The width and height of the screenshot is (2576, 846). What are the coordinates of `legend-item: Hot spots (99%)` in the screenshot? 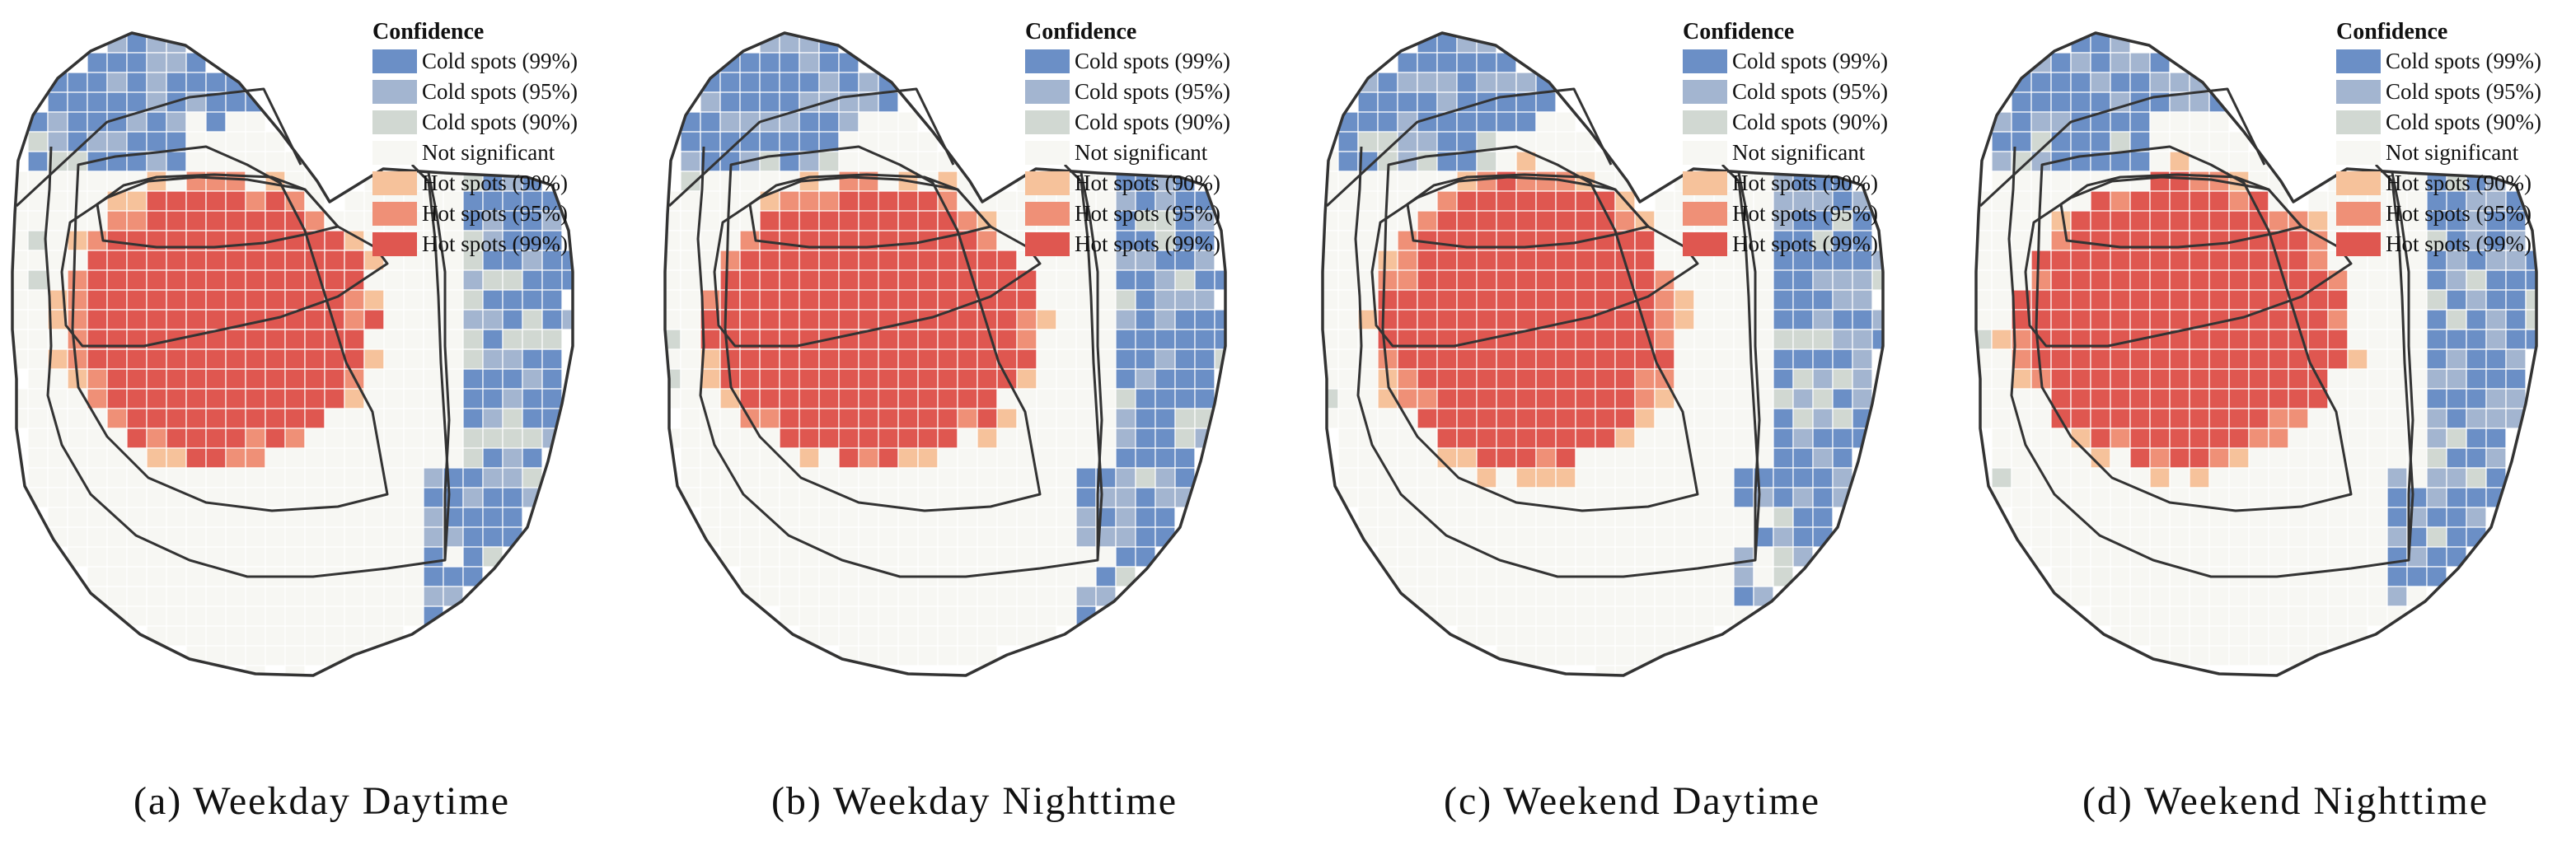 It's located at (2456, 244).